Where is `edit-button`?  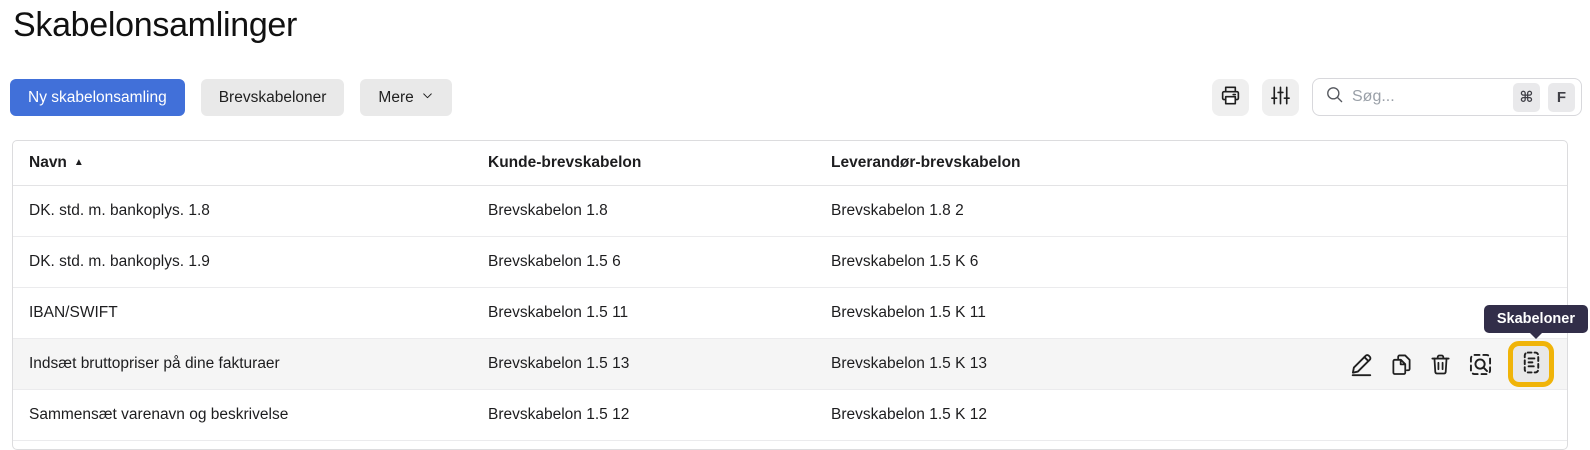 edit-button is located at coordinates (1362, 364).